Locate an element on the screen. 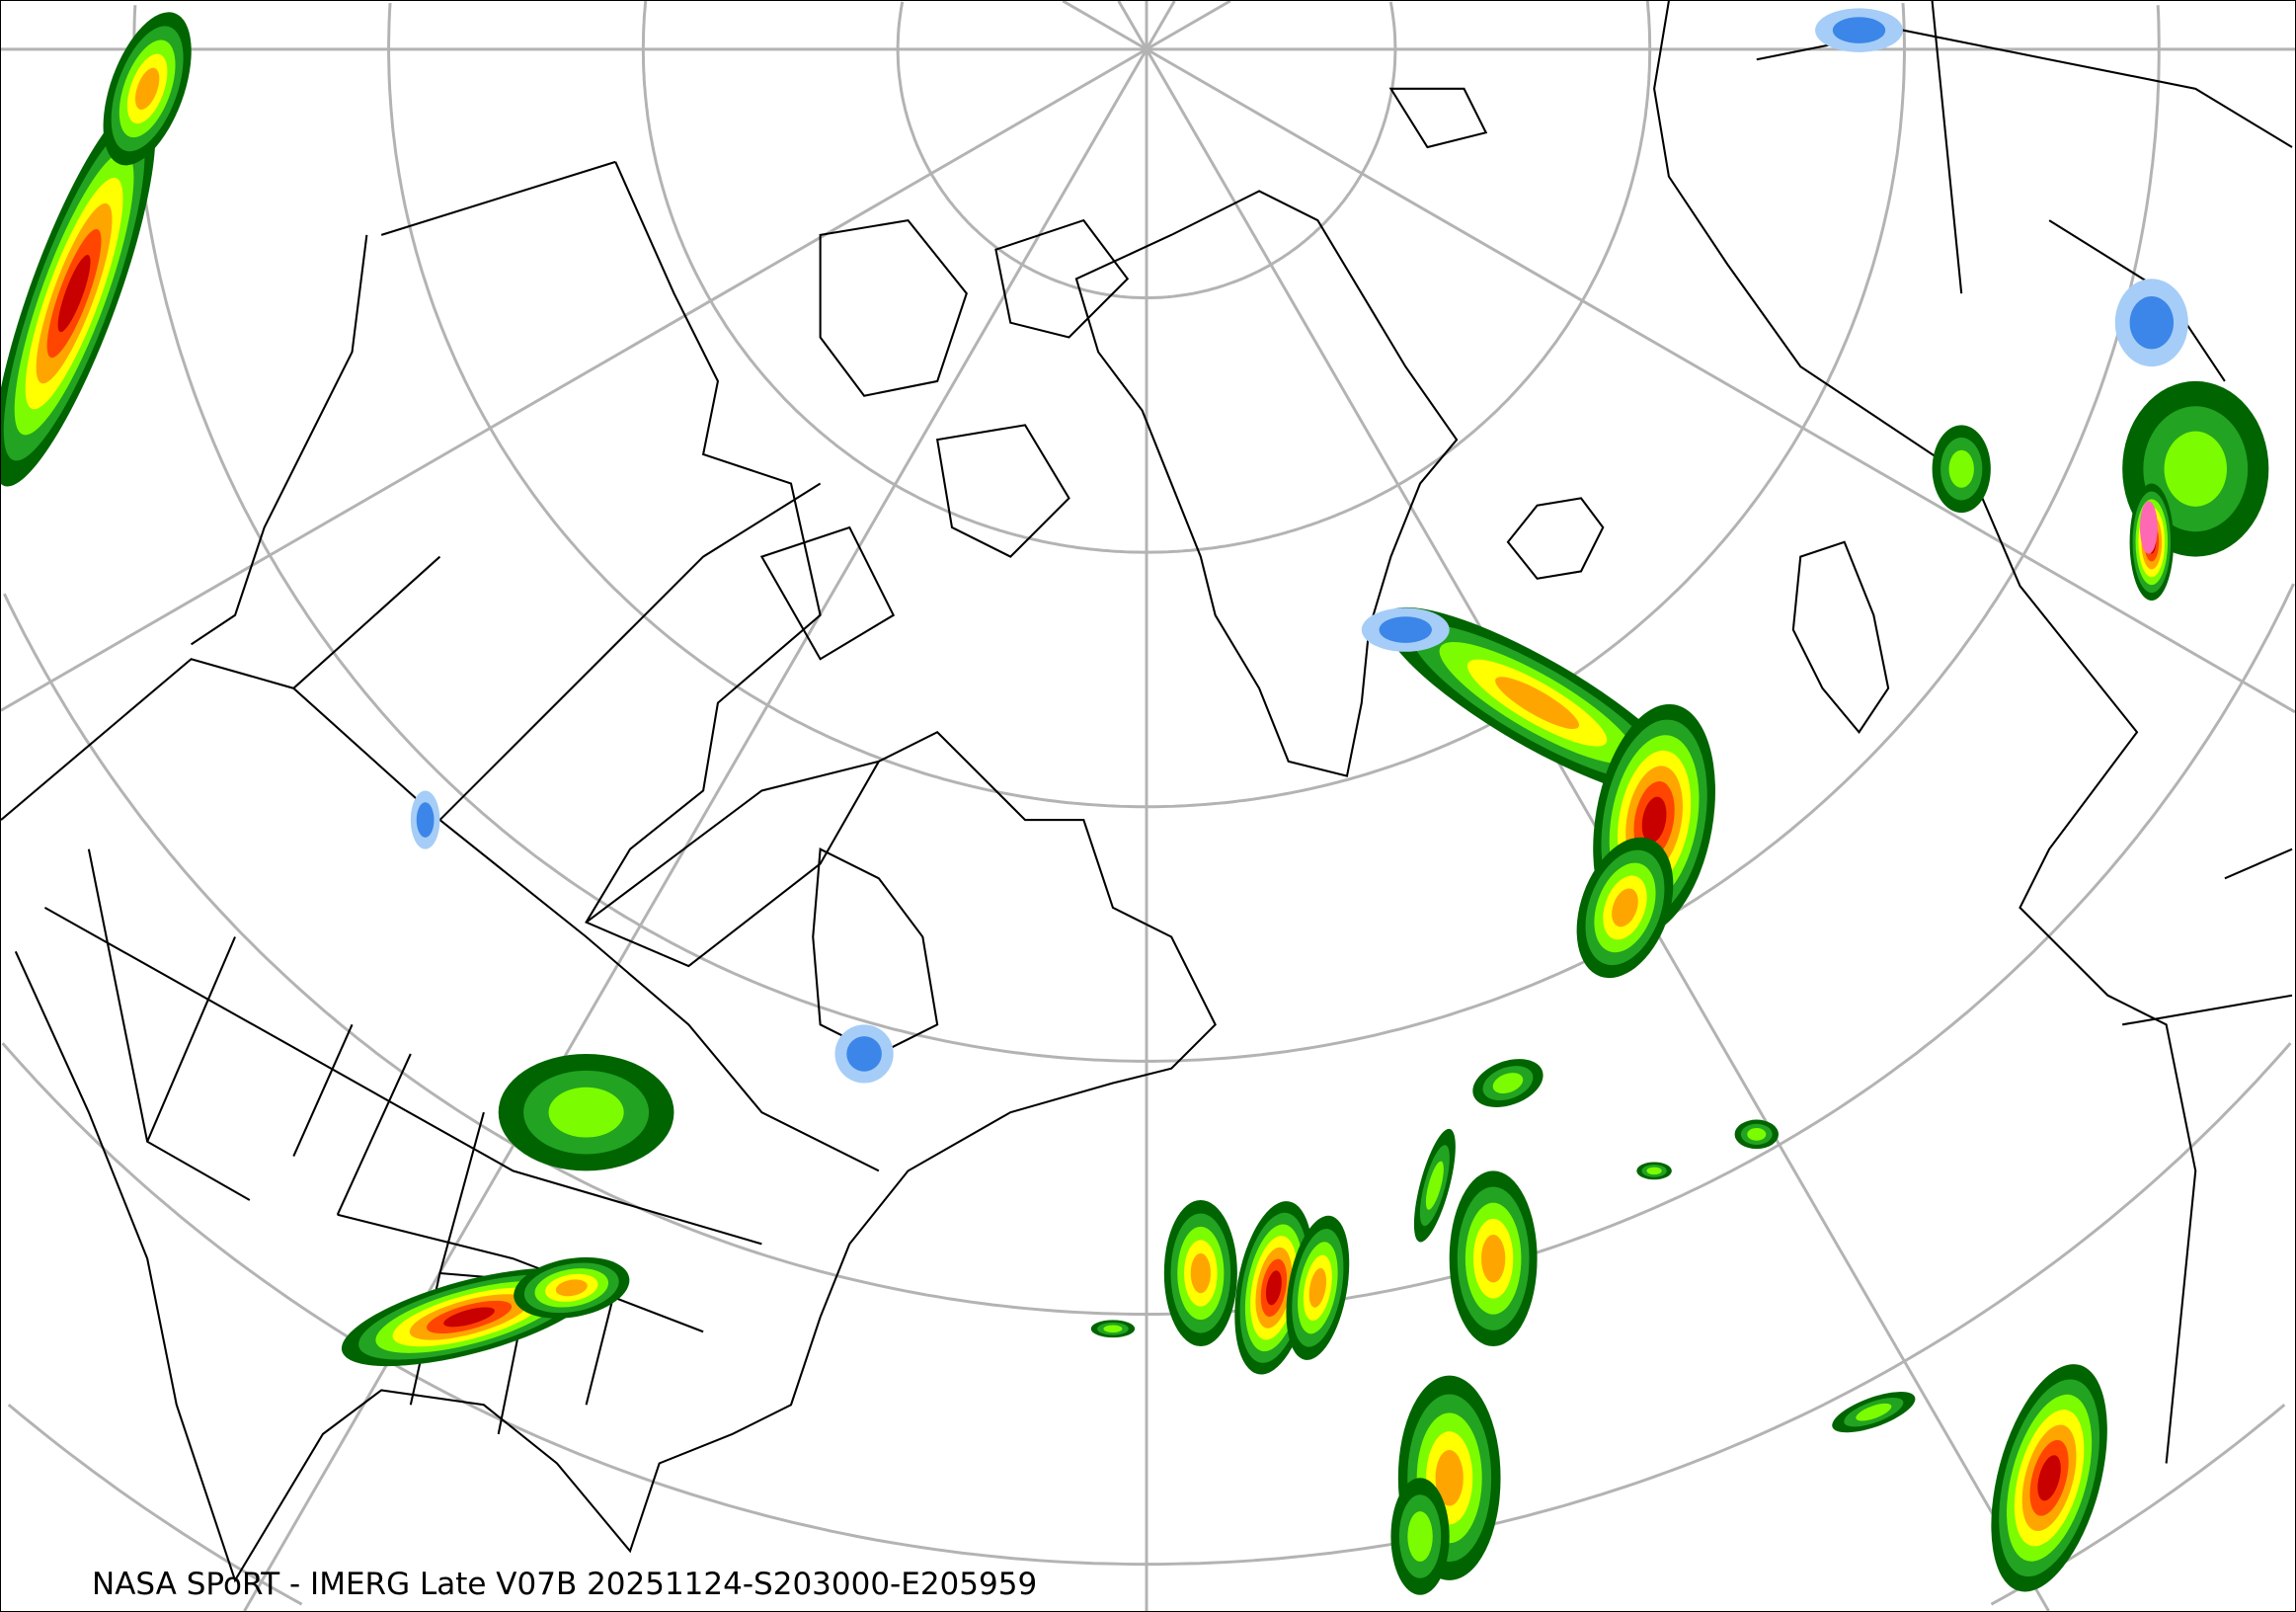  us-state-borders is located at coordinates (403, 1141).